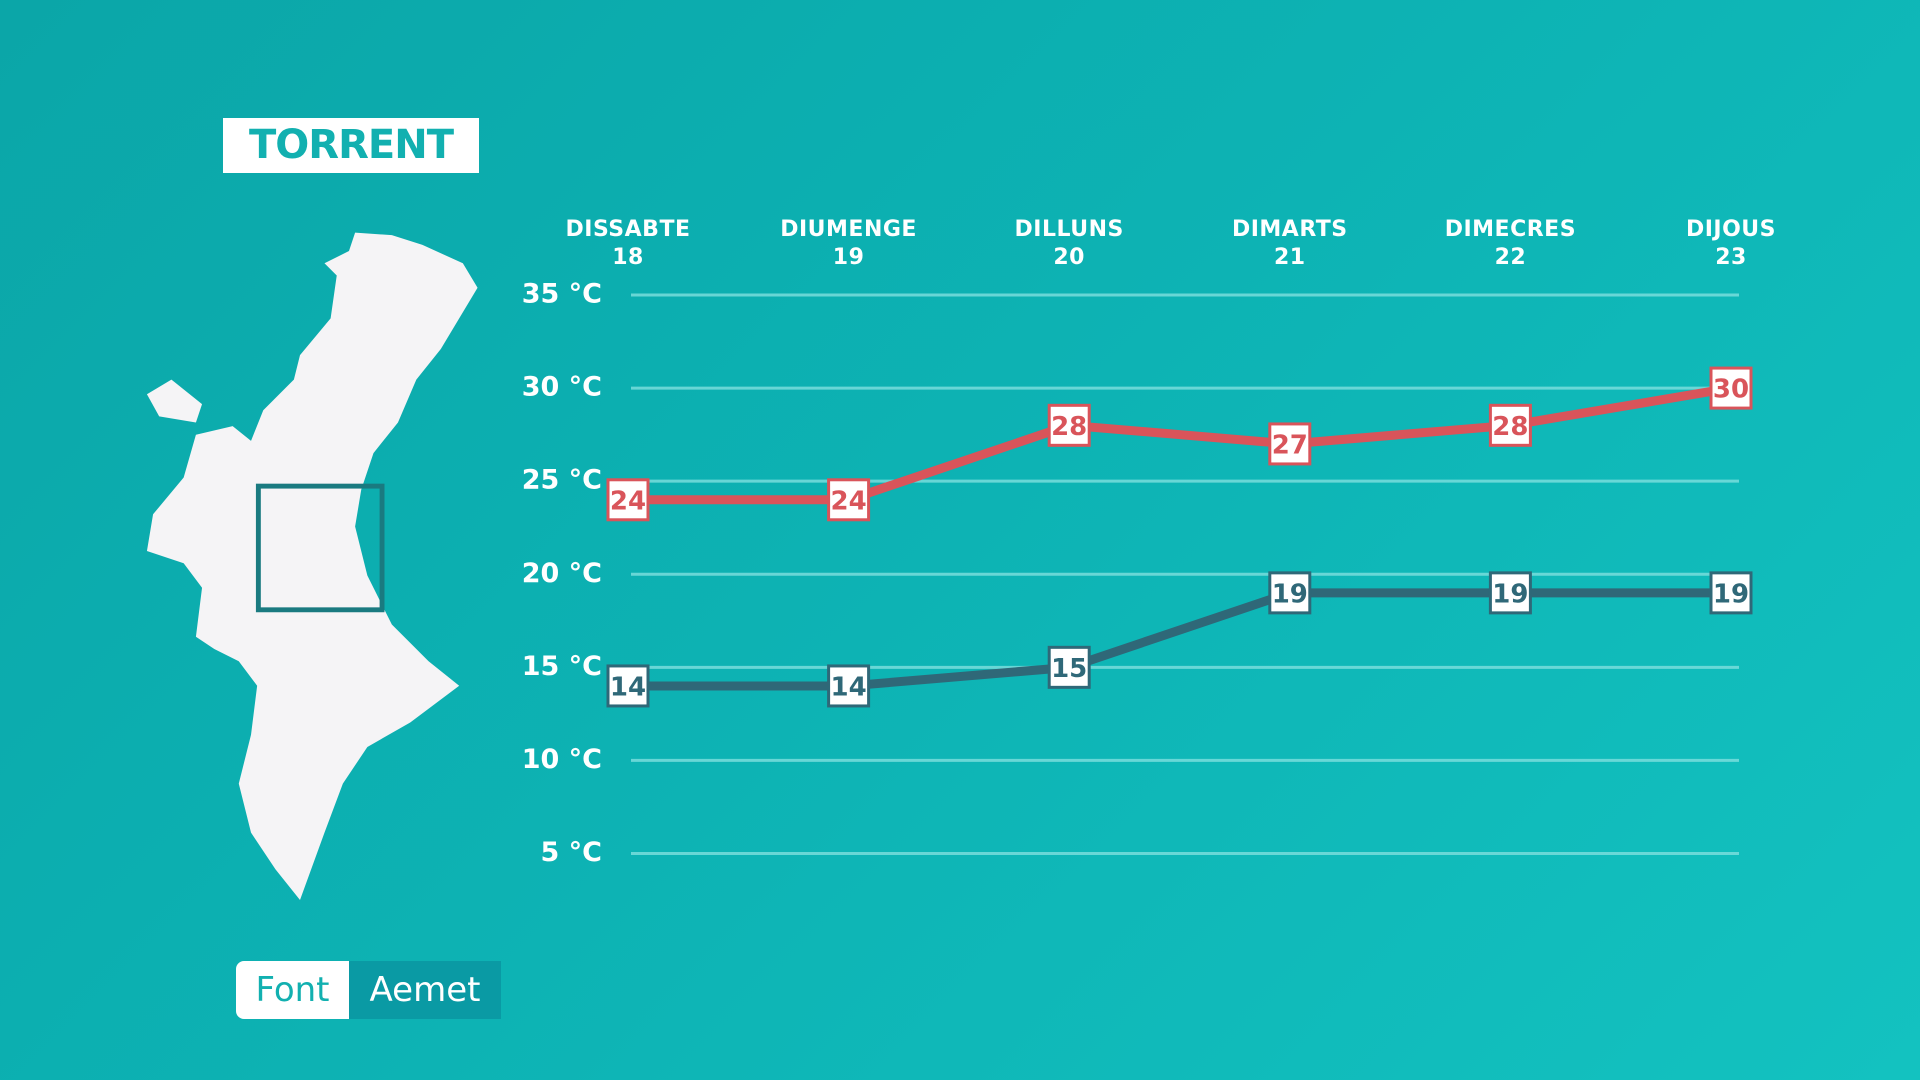  I want to click on location-title: TORRENT, so click(351, 145).